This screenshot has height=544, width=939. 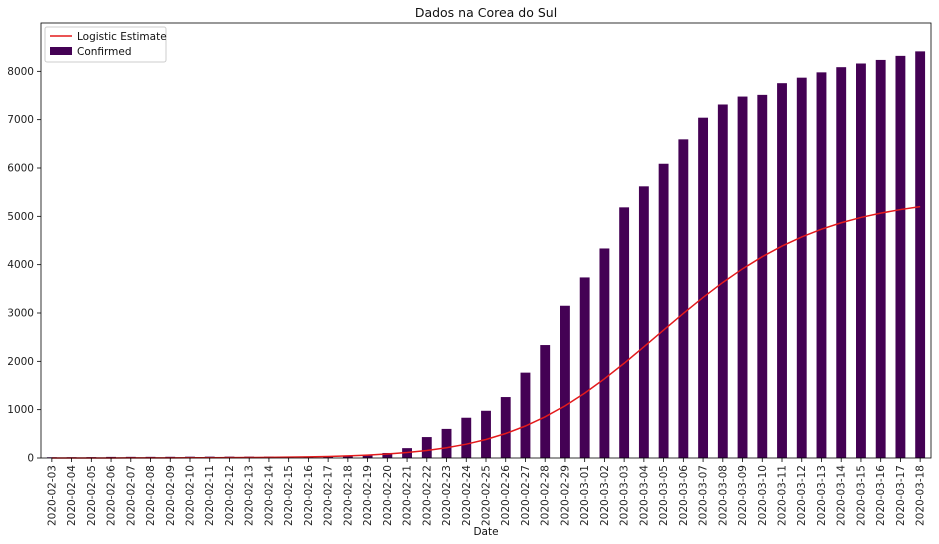 I want to click on y-tick-label: 1000, so click(x=20, y=410).